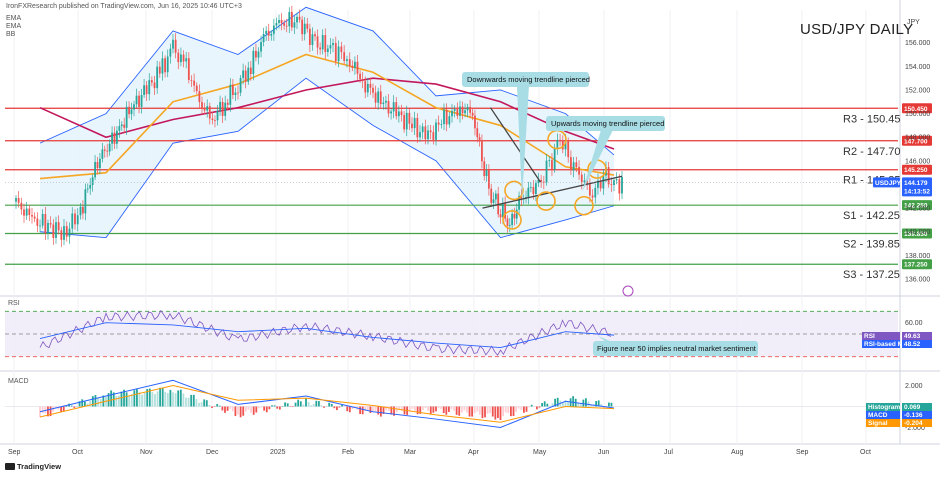 This screenshot has height=481, width=940. Describe the element at coordinates (327, 404) in the screenshot. I see `signal-line` at that location.